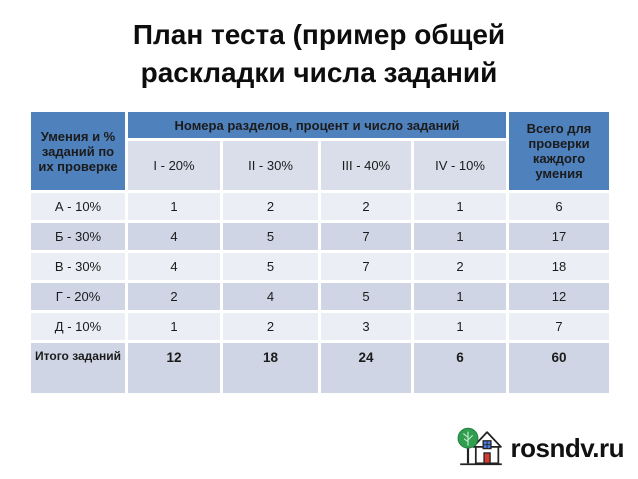 This screenshot has width=638, height=479. What do you see at coordinates (319, 72) in the screenshot?
I see `slide-title-line-2: раскладки числа заданий` at bounding box center [319, 72].